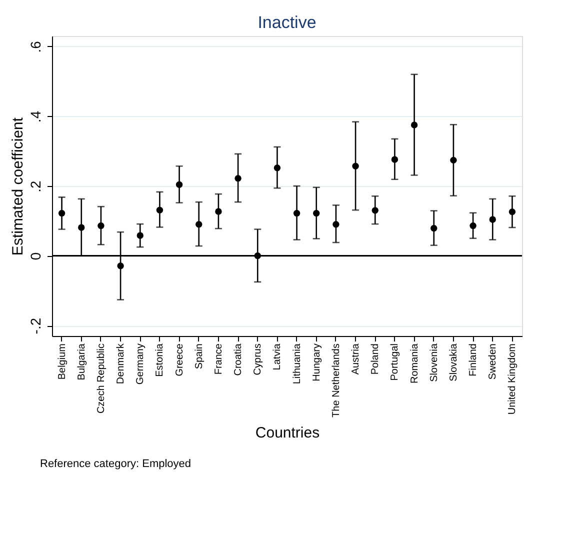  What do you see at coordinates (180, 359) in the screenshot?
I see `x-tick-label: Greece` at bounding box center [180, 359].